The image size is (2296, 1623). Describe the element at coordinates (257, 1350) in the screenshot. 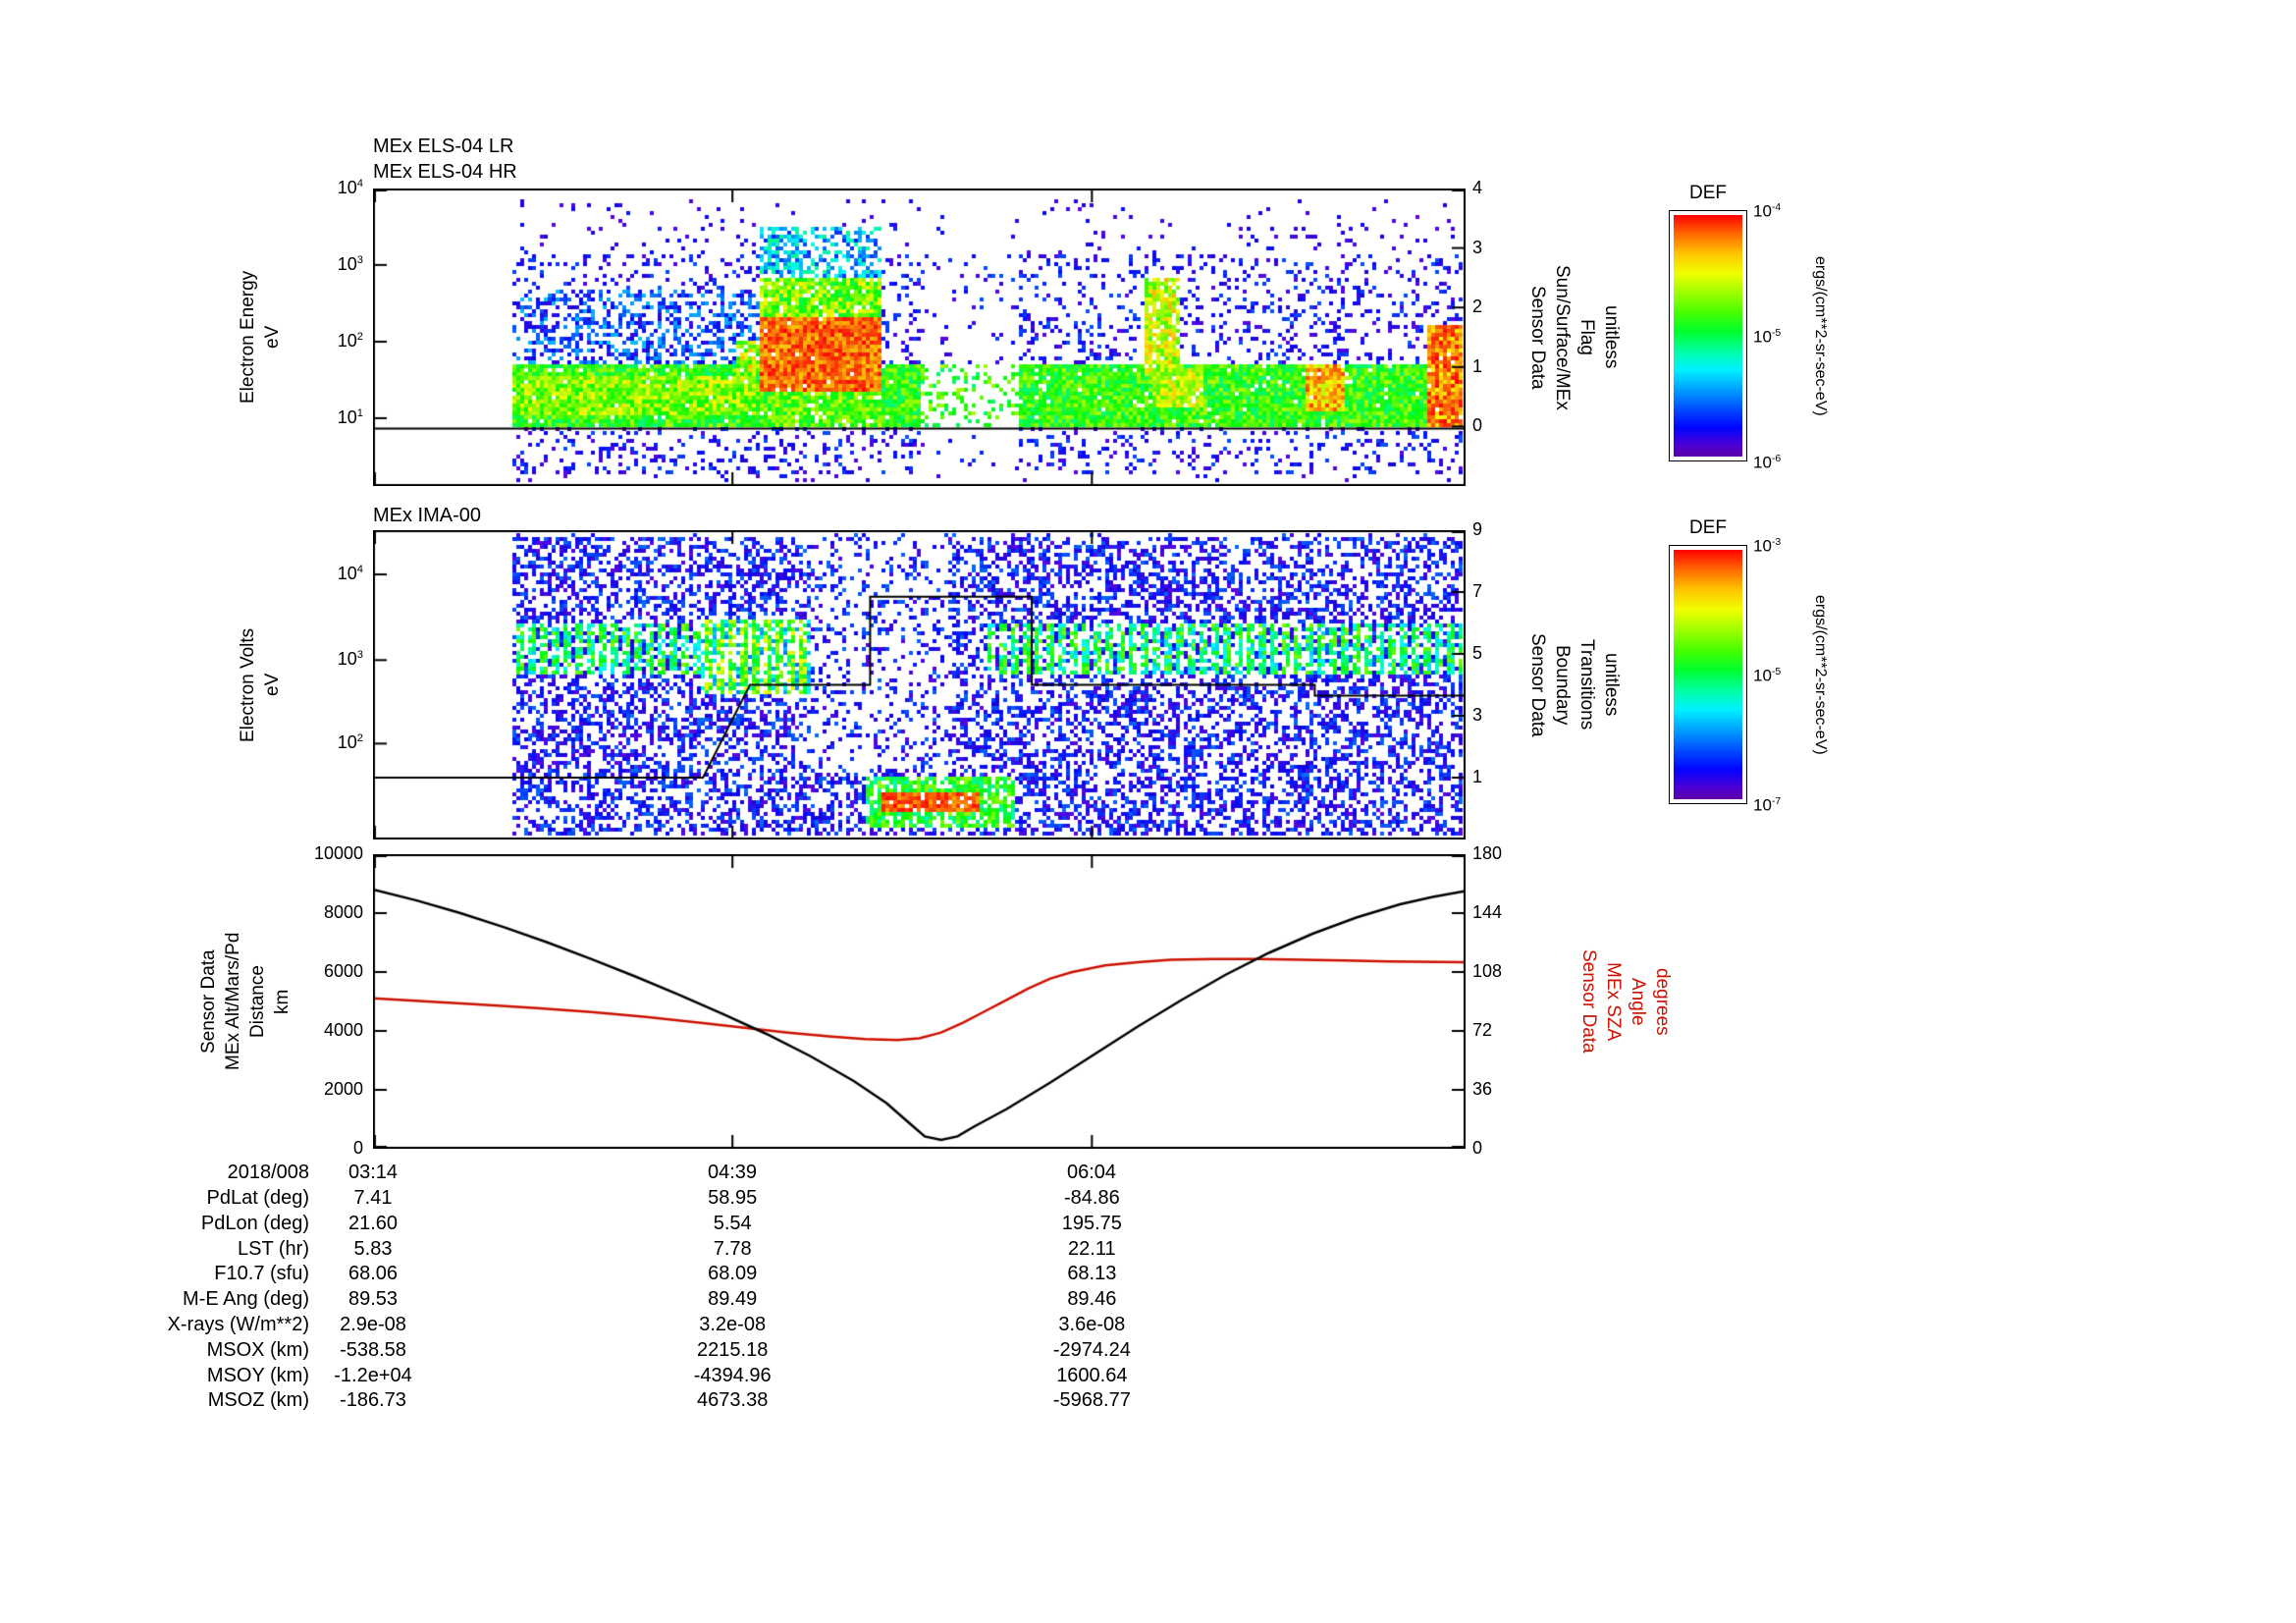

I see `eph-row-label-6: MSOX (km)` at that location.